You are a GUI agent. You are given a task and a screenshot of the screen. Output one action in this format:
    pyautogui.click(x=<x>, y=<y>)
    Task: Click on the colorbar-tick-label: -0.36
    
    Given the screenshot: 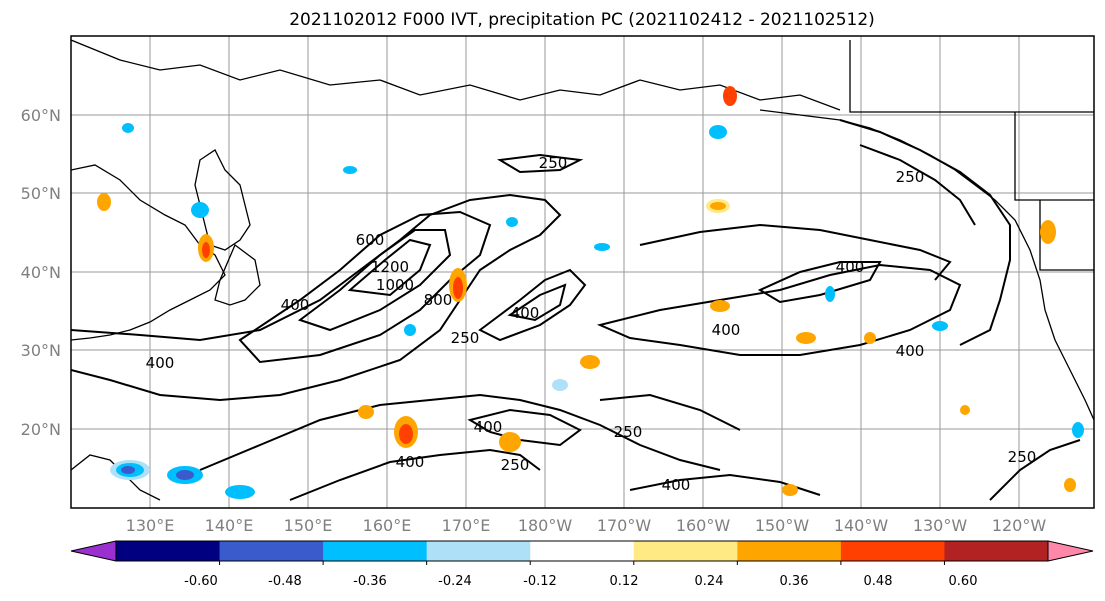 What is the action you would take?
    pyautogui.click(x=370, y=581)
    